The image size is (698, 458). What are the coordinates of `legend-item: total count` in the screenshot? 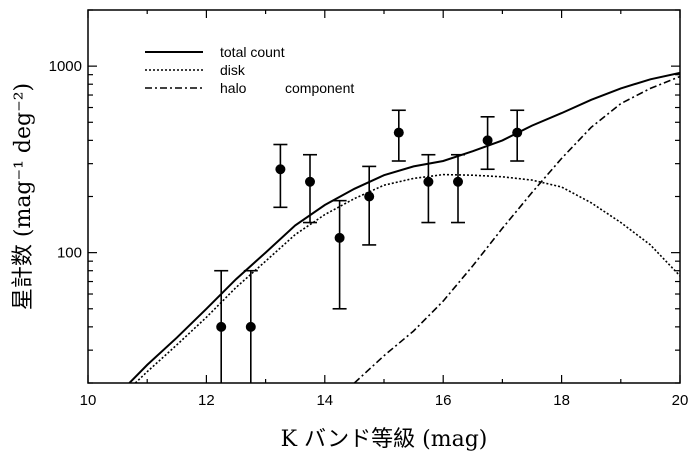 It's located at (215, 52).